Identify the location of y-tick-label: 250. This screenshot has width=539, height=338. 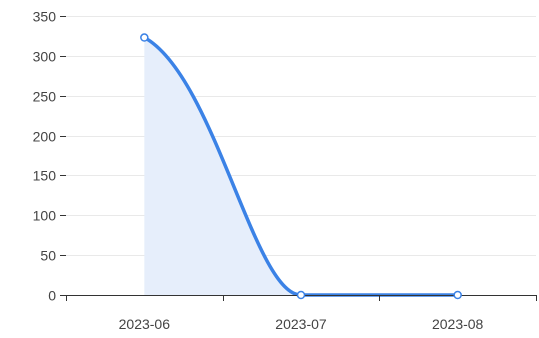
(45, 97).